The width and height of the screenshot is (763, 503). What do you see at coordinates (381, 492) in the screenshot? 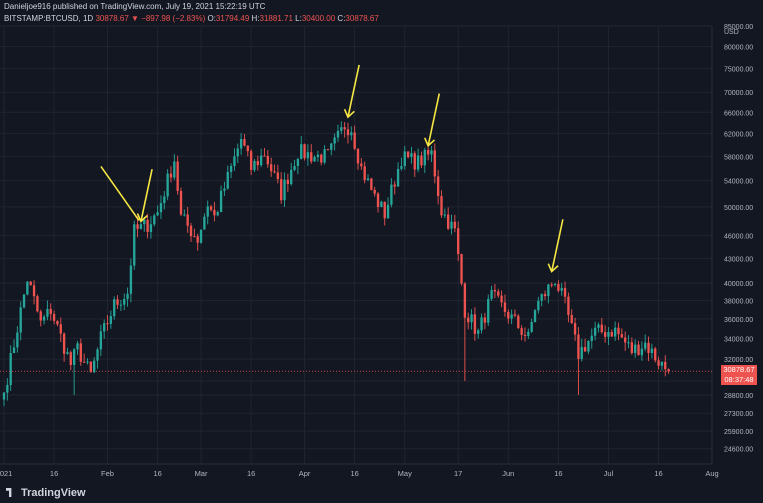
I see `footer-bar` at bounding box center [381, 492].